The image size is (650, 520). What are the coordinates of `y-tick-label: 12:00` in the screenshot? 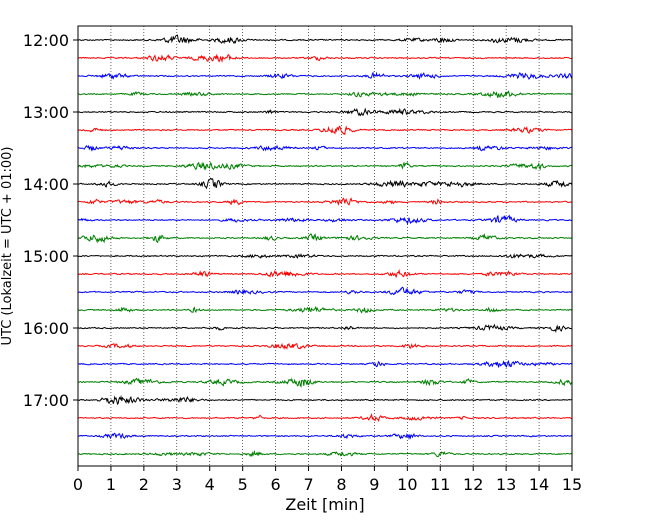 It's located at (46, 40).